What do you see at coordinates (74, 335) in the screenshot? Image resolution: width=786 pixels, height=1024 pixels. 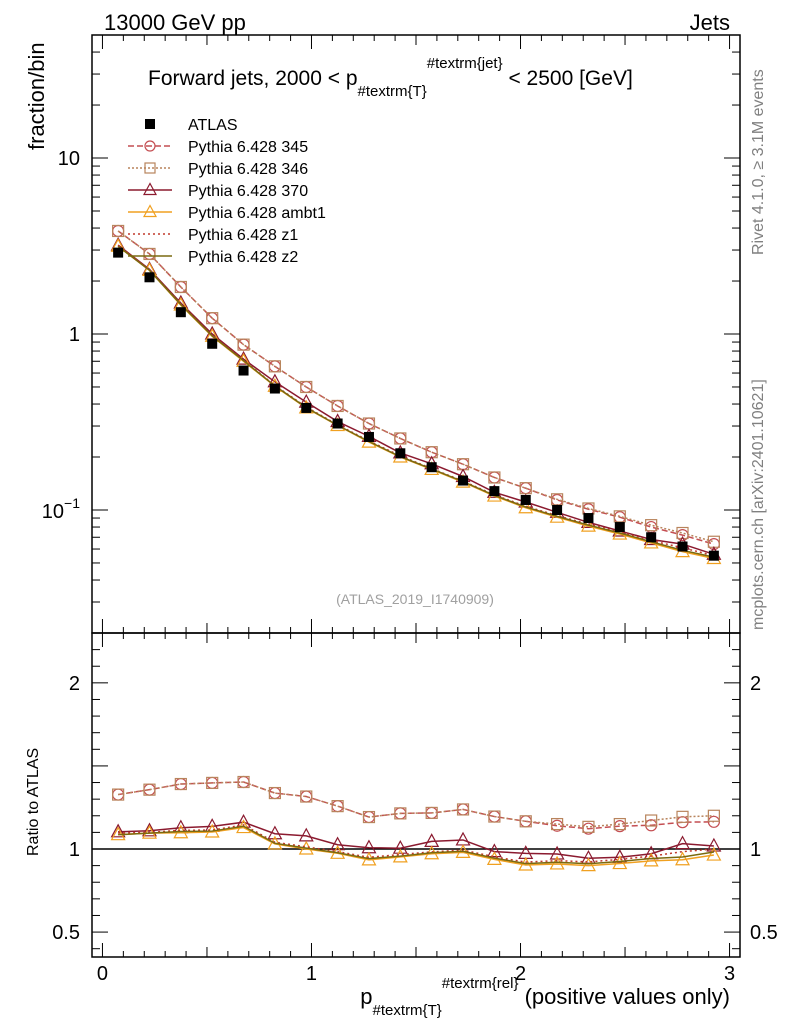 I see `y-tick-label: 1` at bounding box center [74, 335].